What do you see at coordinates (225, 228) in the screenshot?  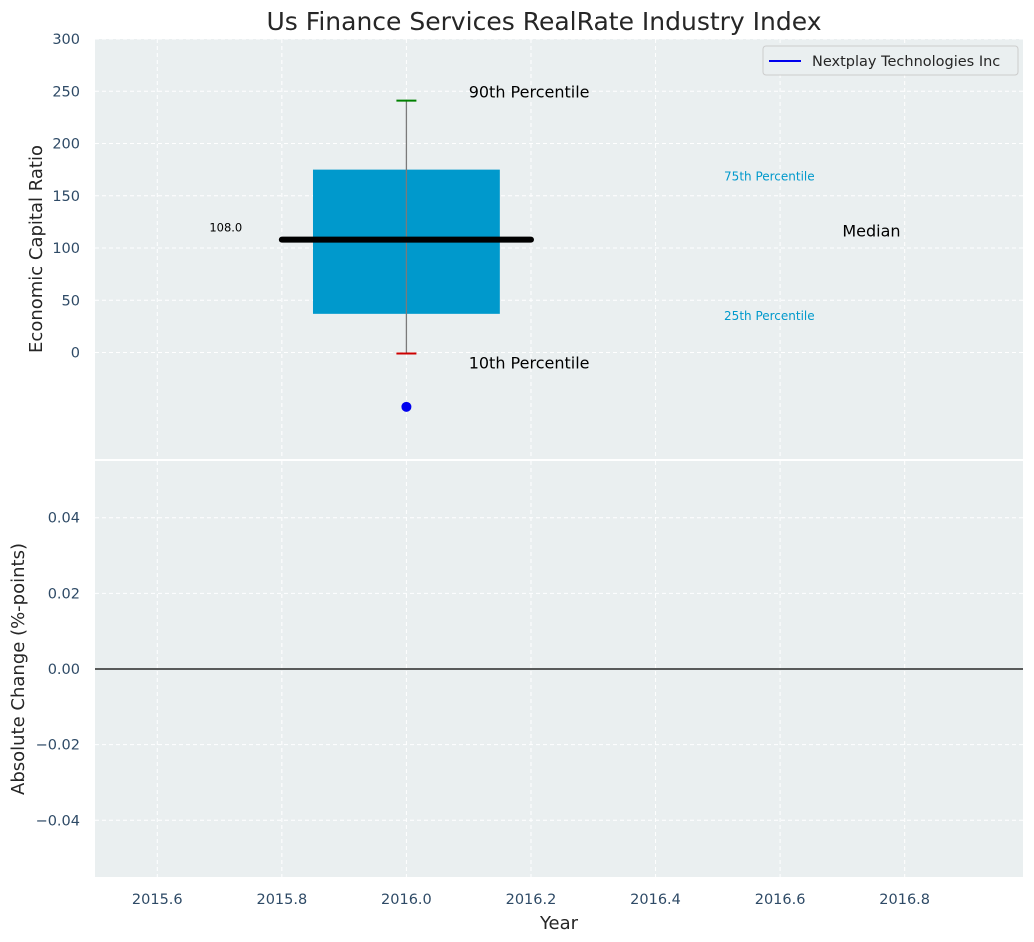 I see `median-value-label: 108.0` at bounding box center [225, 228].